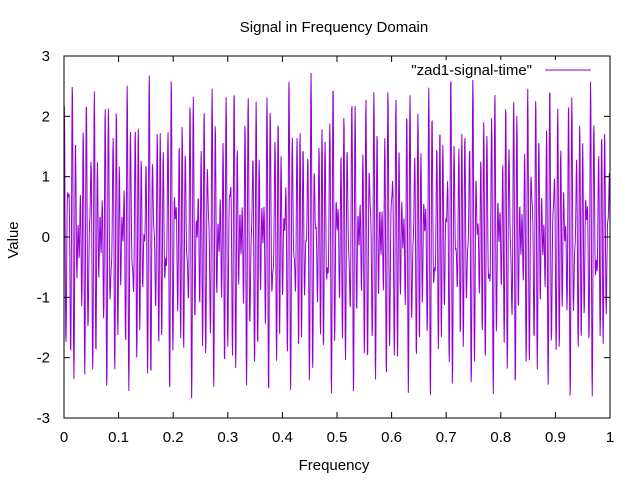 This screenshot has height=480, width=640. I want to click on x-tick-label: 0.6, so click(391, 437).